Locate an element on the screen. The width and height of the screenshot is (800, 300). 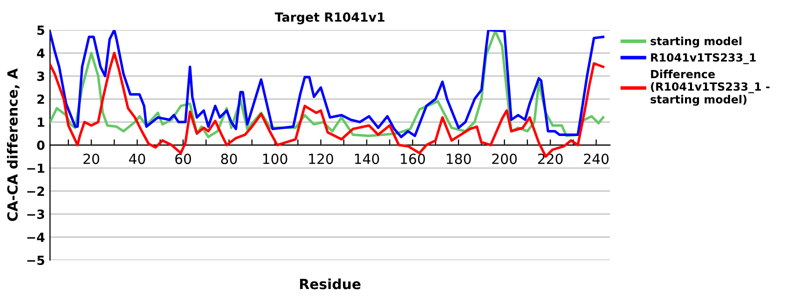
y-tick-label: 1 is located at coordinates (41, 122).